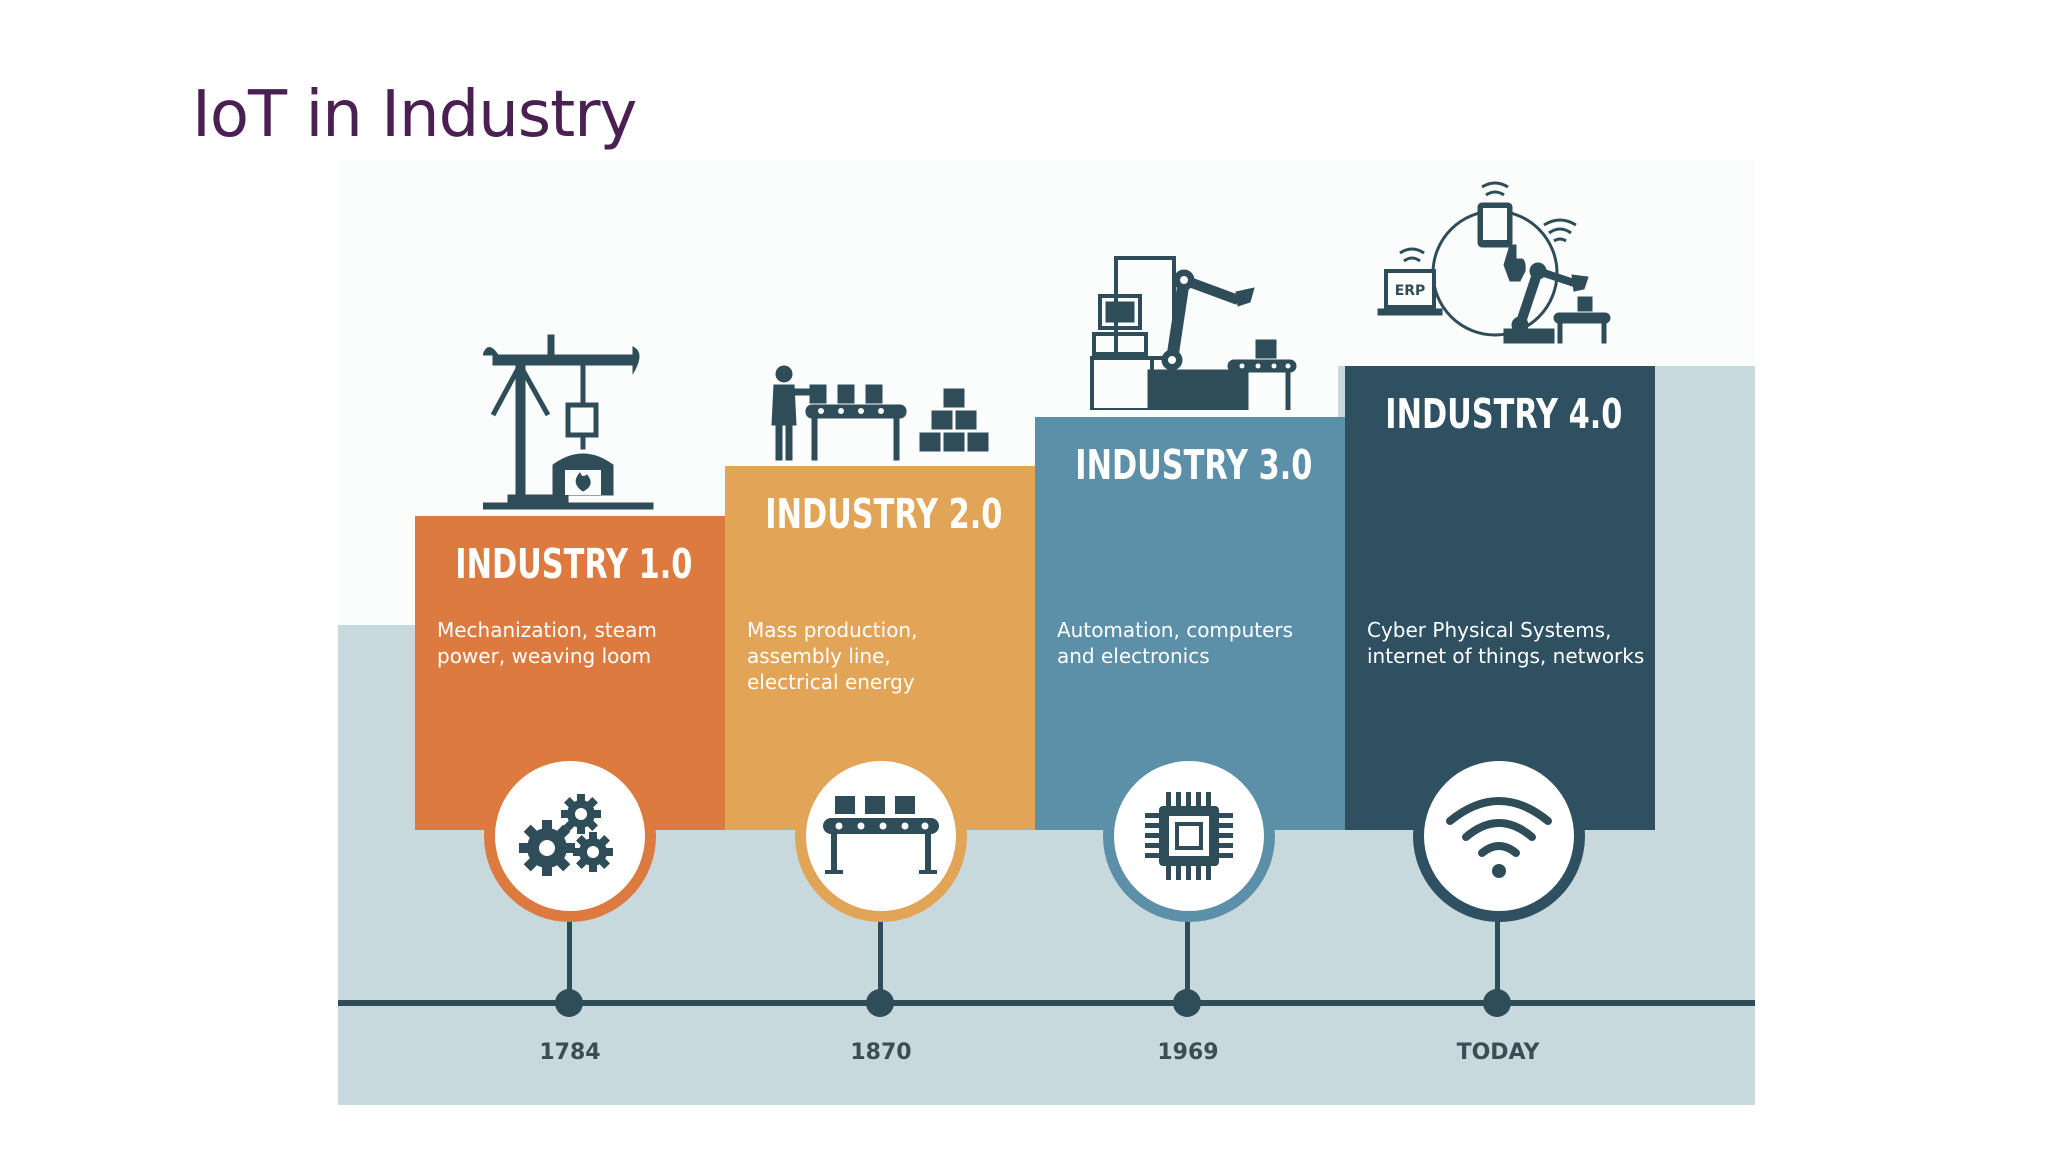 This screenshot has width=2048, height=1152. I want to click on computer-robot-arm-illustration, so click(1193, 333).